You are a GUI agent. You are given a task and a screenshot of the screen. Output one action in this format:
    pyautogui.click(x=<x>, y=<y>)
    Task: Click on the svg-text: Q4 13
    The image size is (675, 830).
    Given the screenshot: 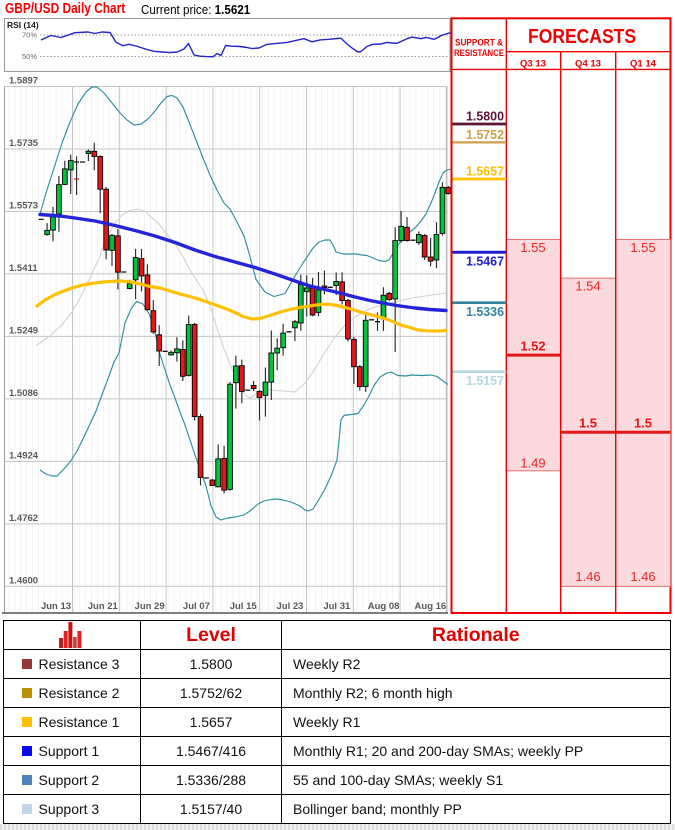 What is the action you would take?
    pyautogui.click(x=588, y=64)
    